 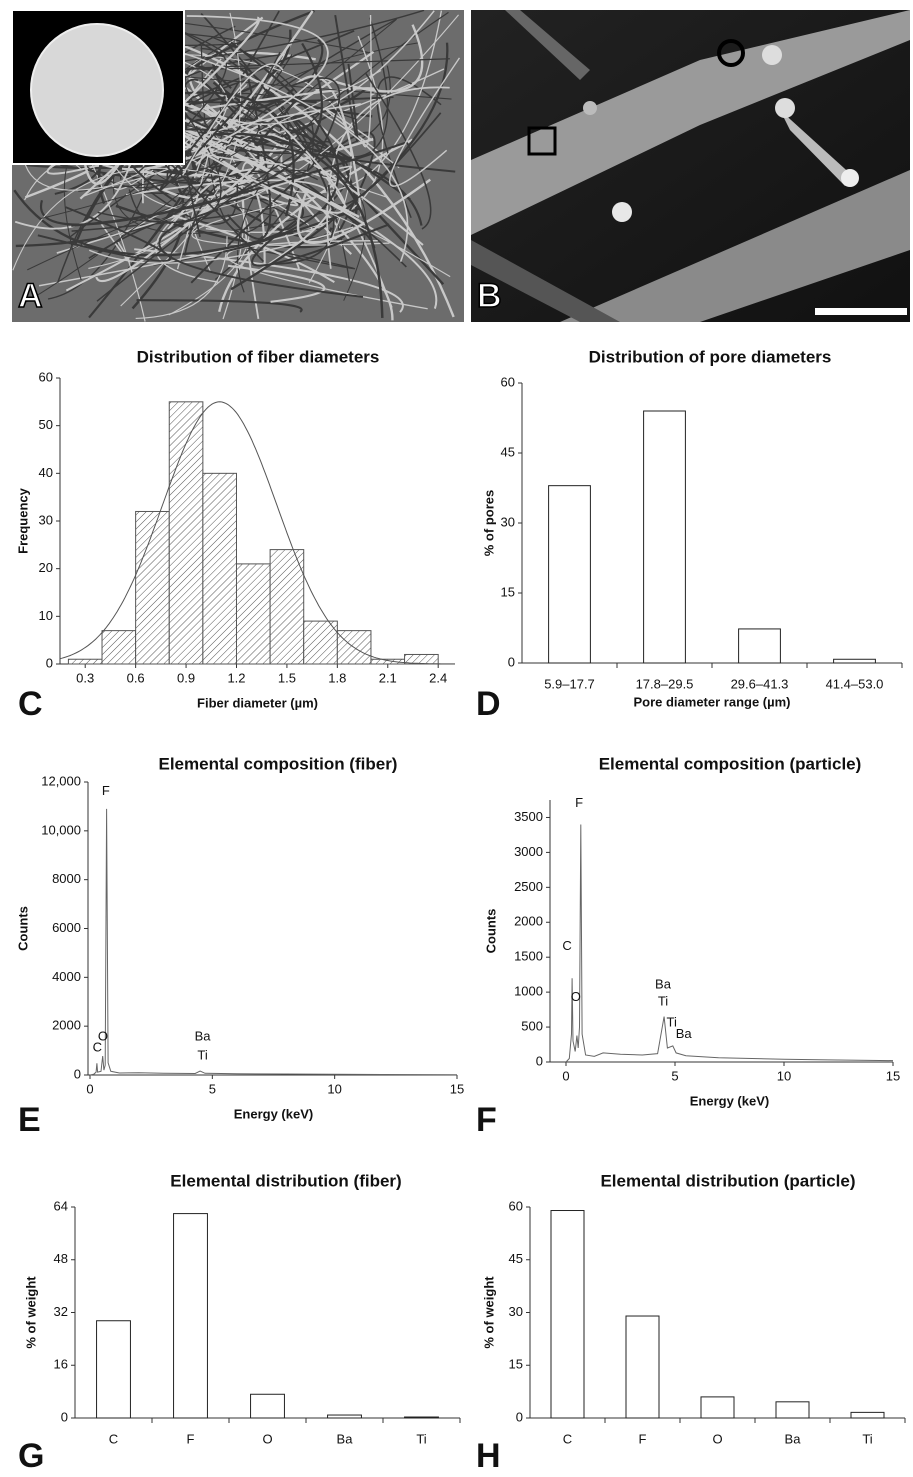 I want to click on x-tick-label: Ba, so click(x=345, y=1438).